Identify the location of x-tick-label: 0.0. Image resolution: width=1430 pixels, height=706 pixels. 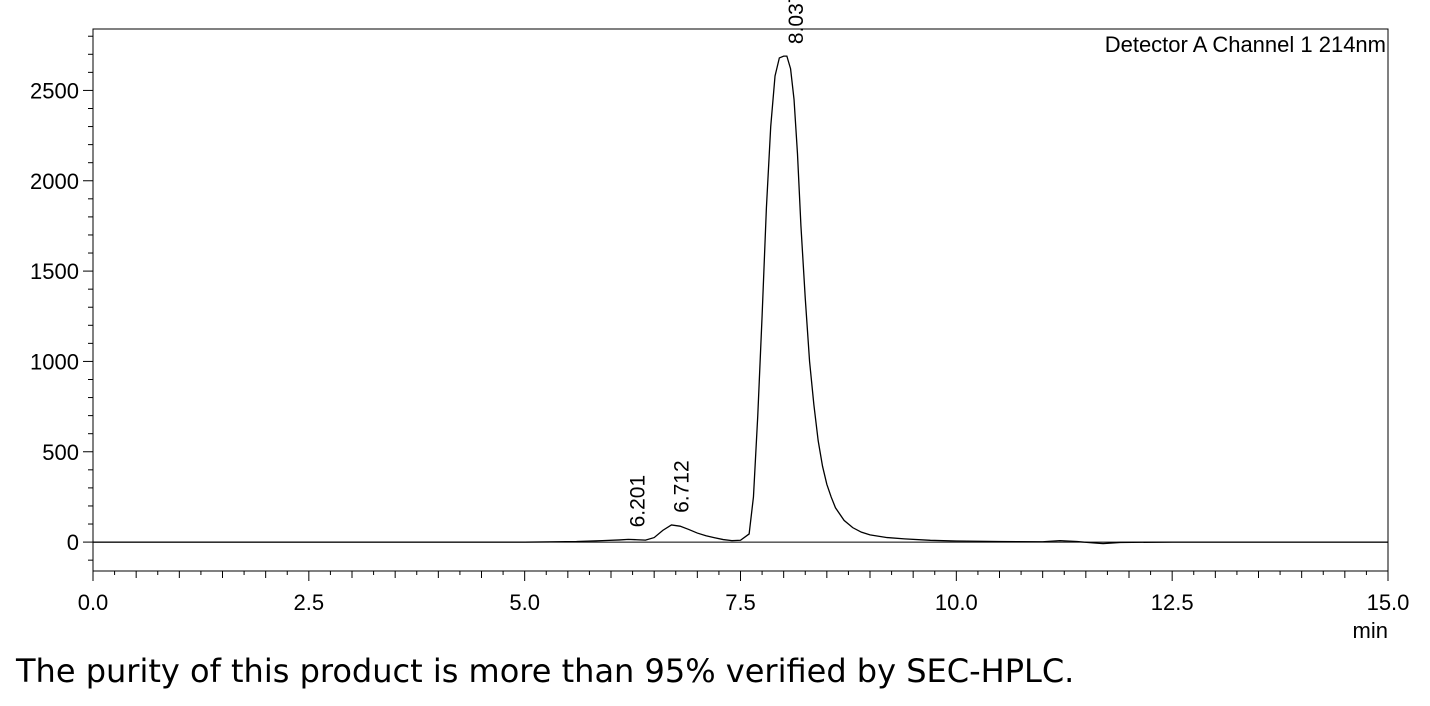
(93, 602).